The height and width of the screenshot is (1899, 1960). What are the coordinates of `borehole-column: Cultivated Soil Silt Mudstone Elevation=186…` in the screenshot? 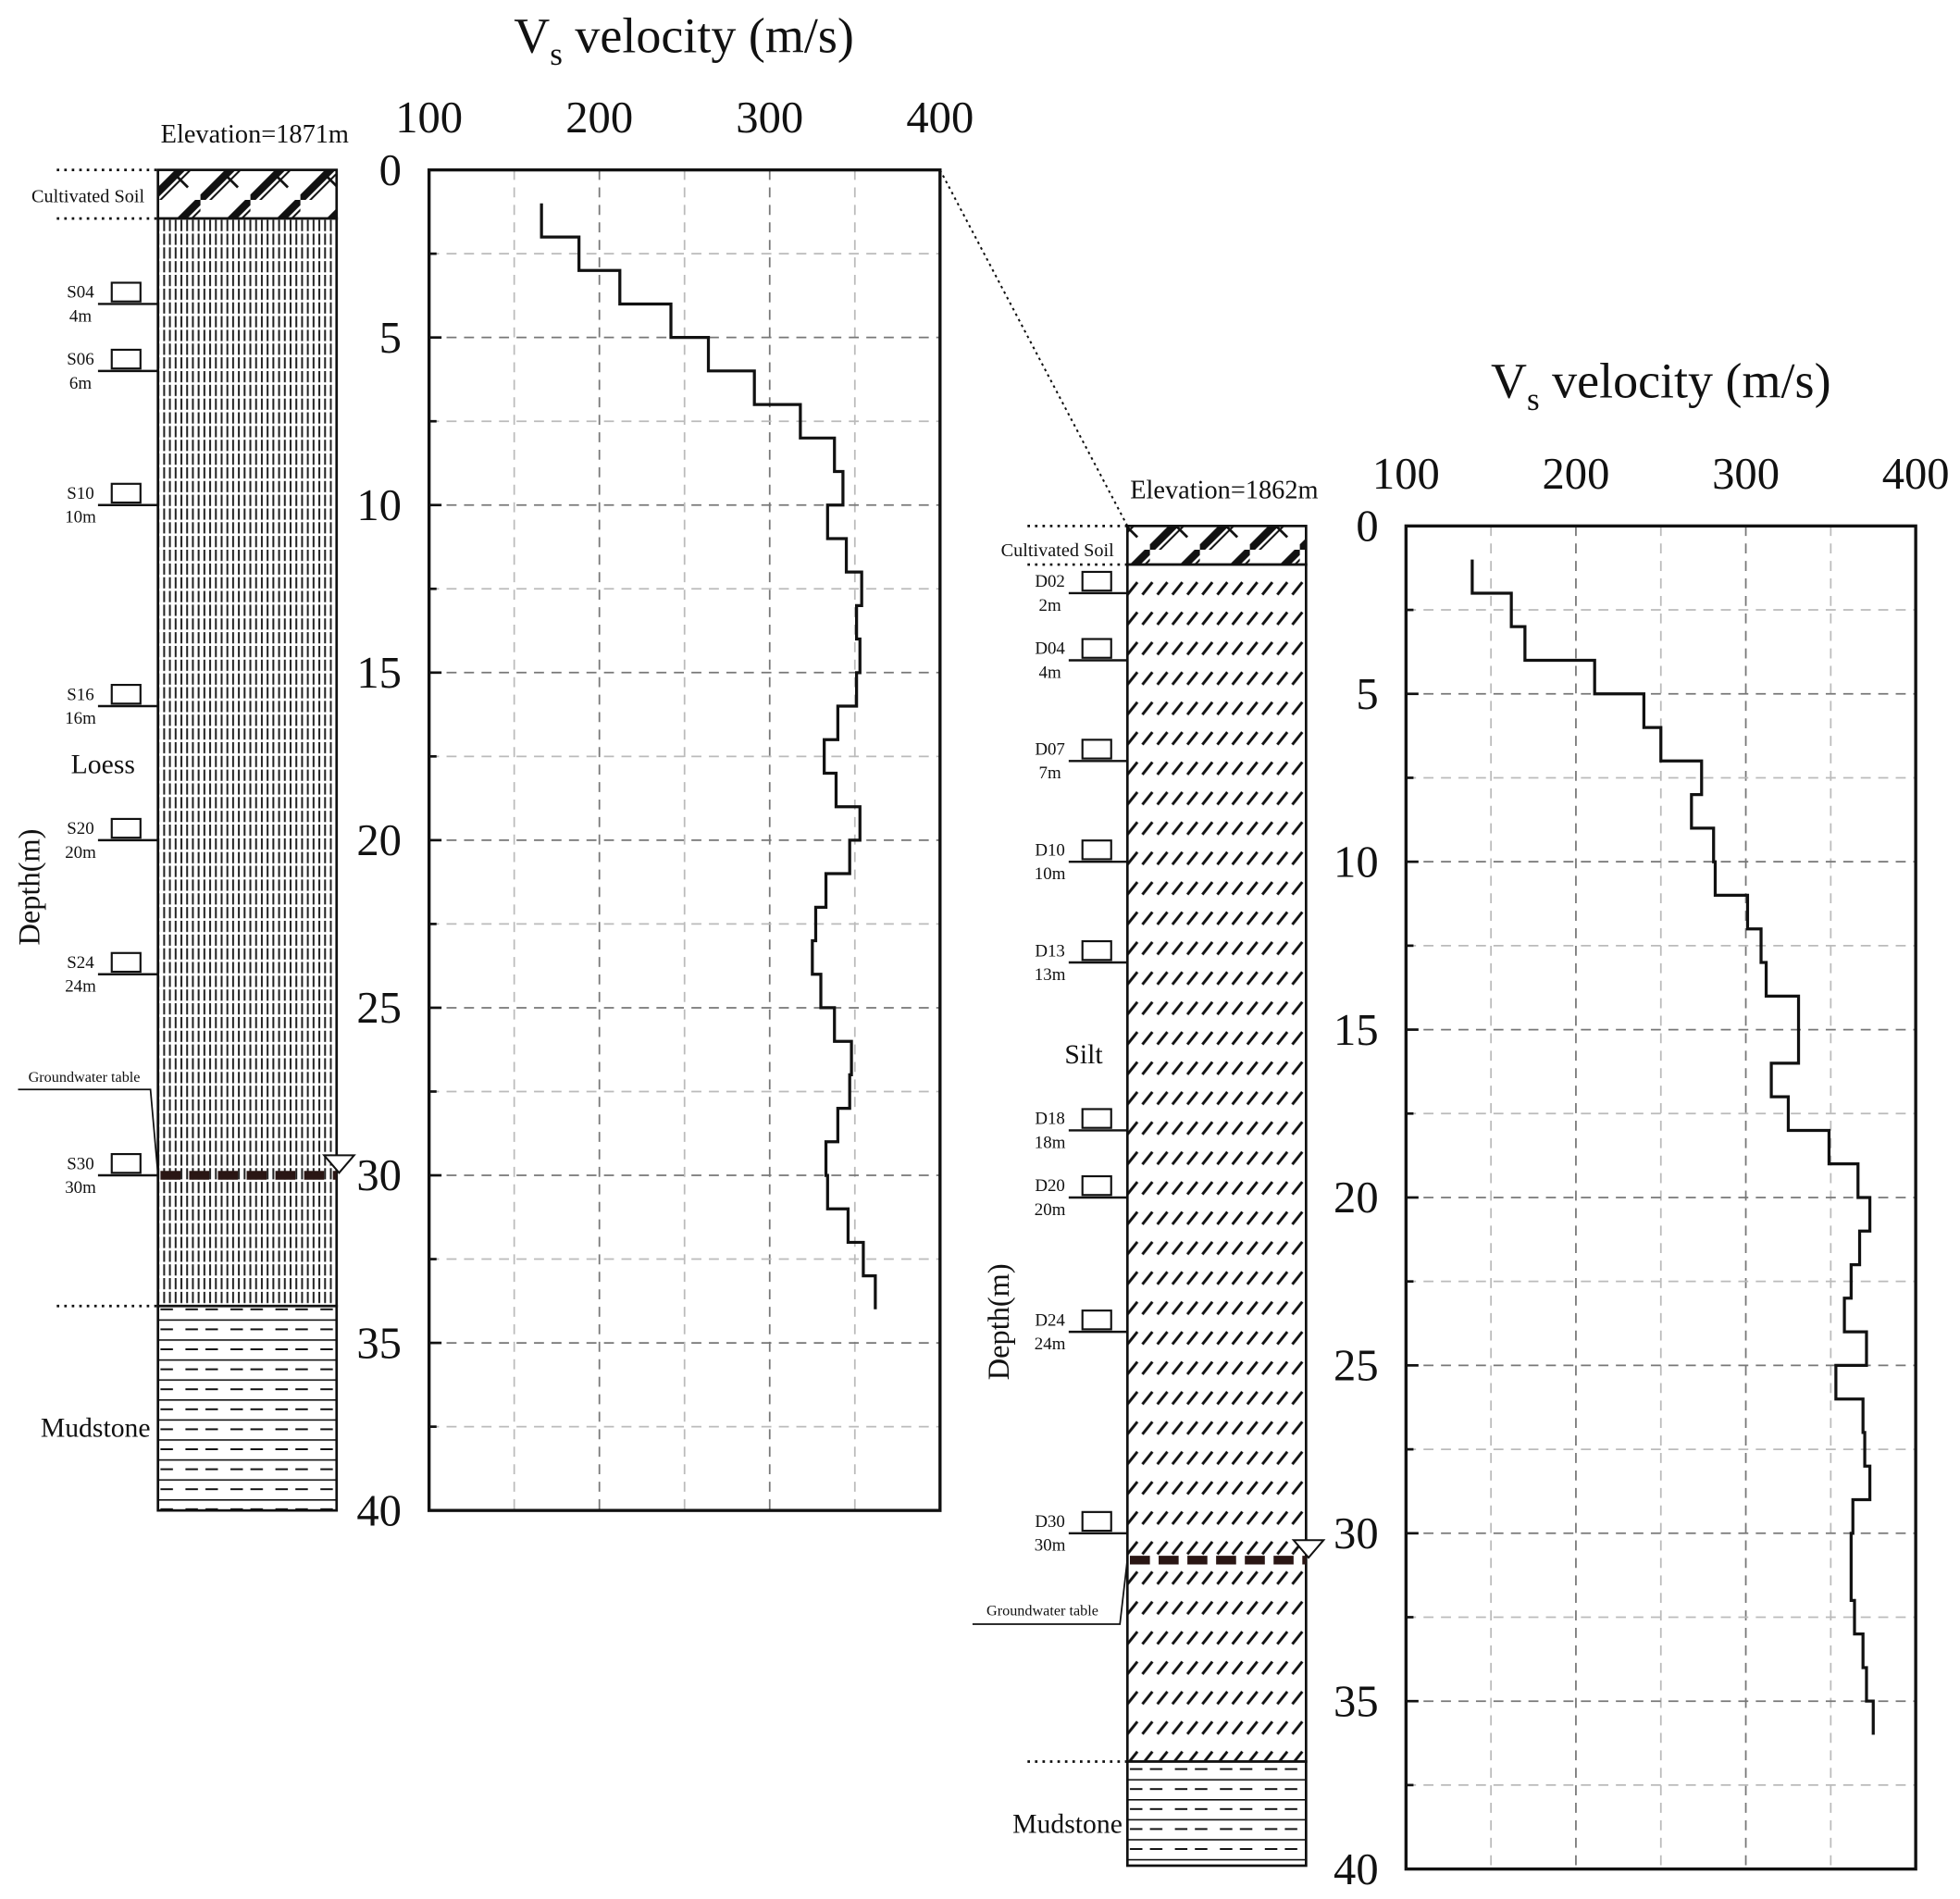 It's located at (1149, 1172).